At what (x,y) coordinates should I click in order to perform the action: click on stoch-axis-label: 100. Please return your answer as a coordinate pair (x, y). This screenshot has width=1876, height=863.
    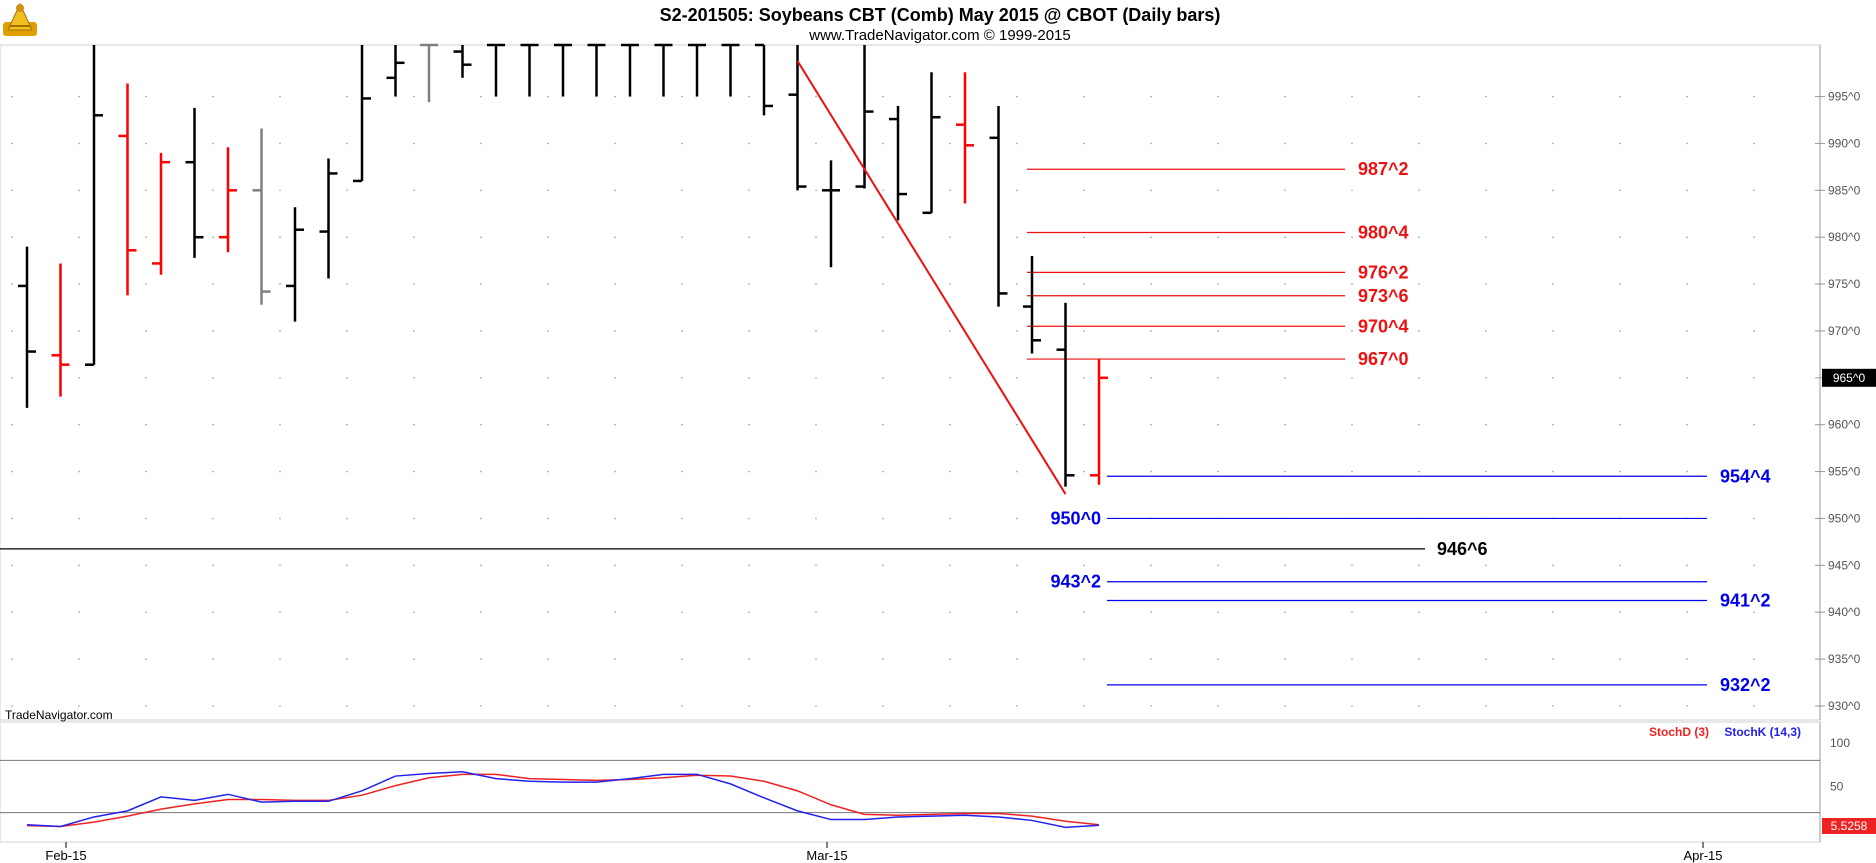
    Looking at the image, I should click on (1840, 743).